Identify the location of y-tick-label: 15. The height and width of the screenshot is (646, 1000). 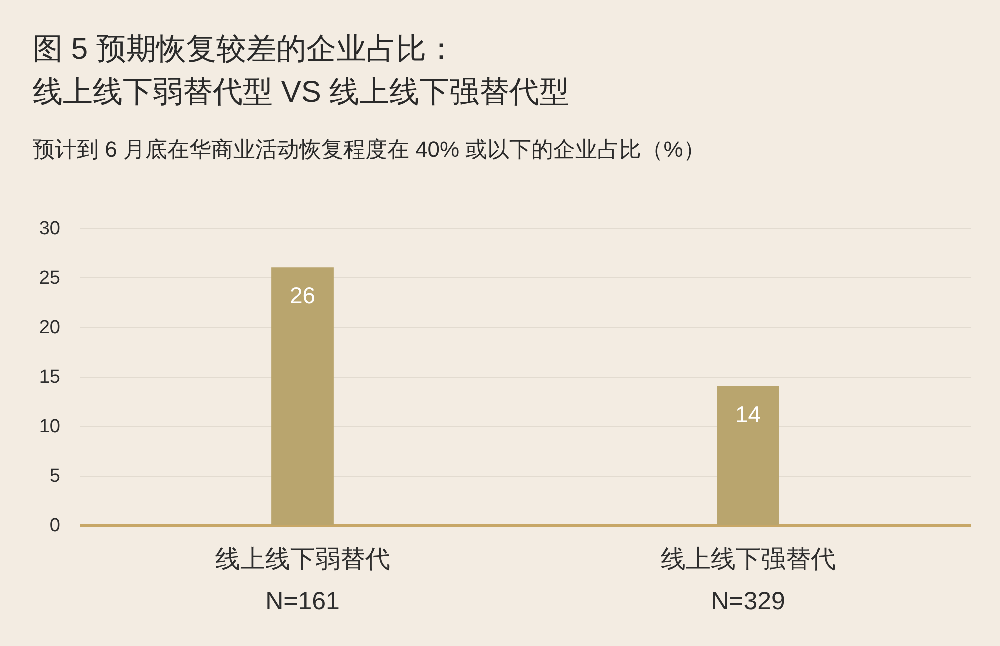
(49, 377).